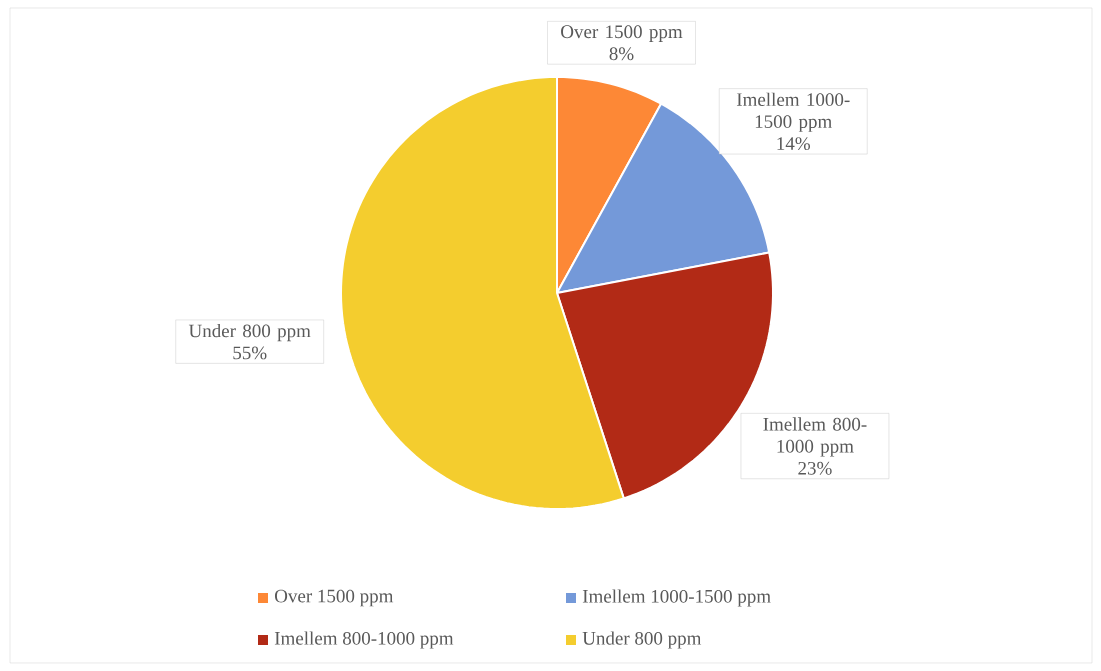 Image resolution: width=1101 pixels, height=671 pixels. I want to click on legend-label: Imellem 1000-1500 ppm, so click(676, 598).